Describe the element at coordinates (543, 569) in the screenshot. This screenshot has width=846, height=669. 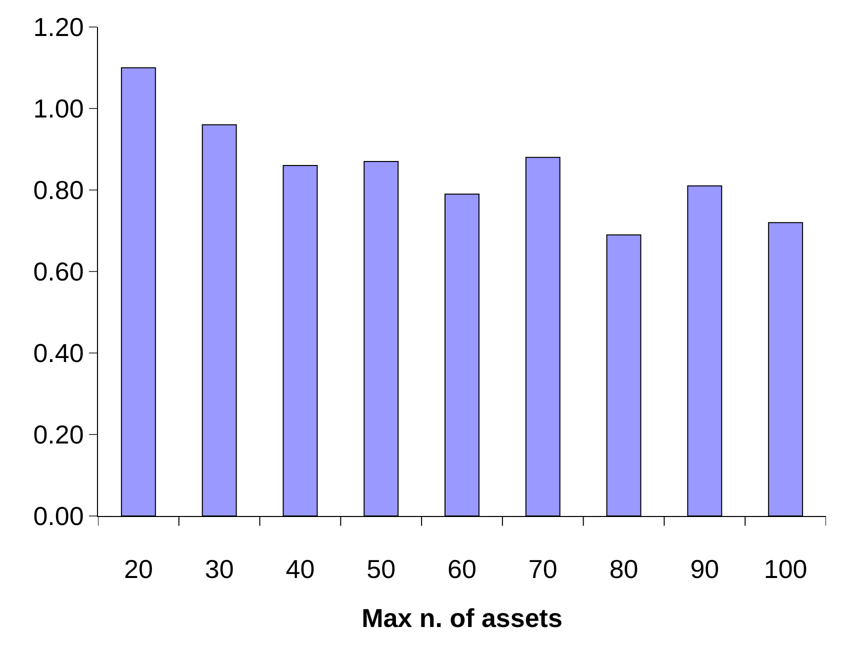
I see `x-tick-label: 70` at that location.